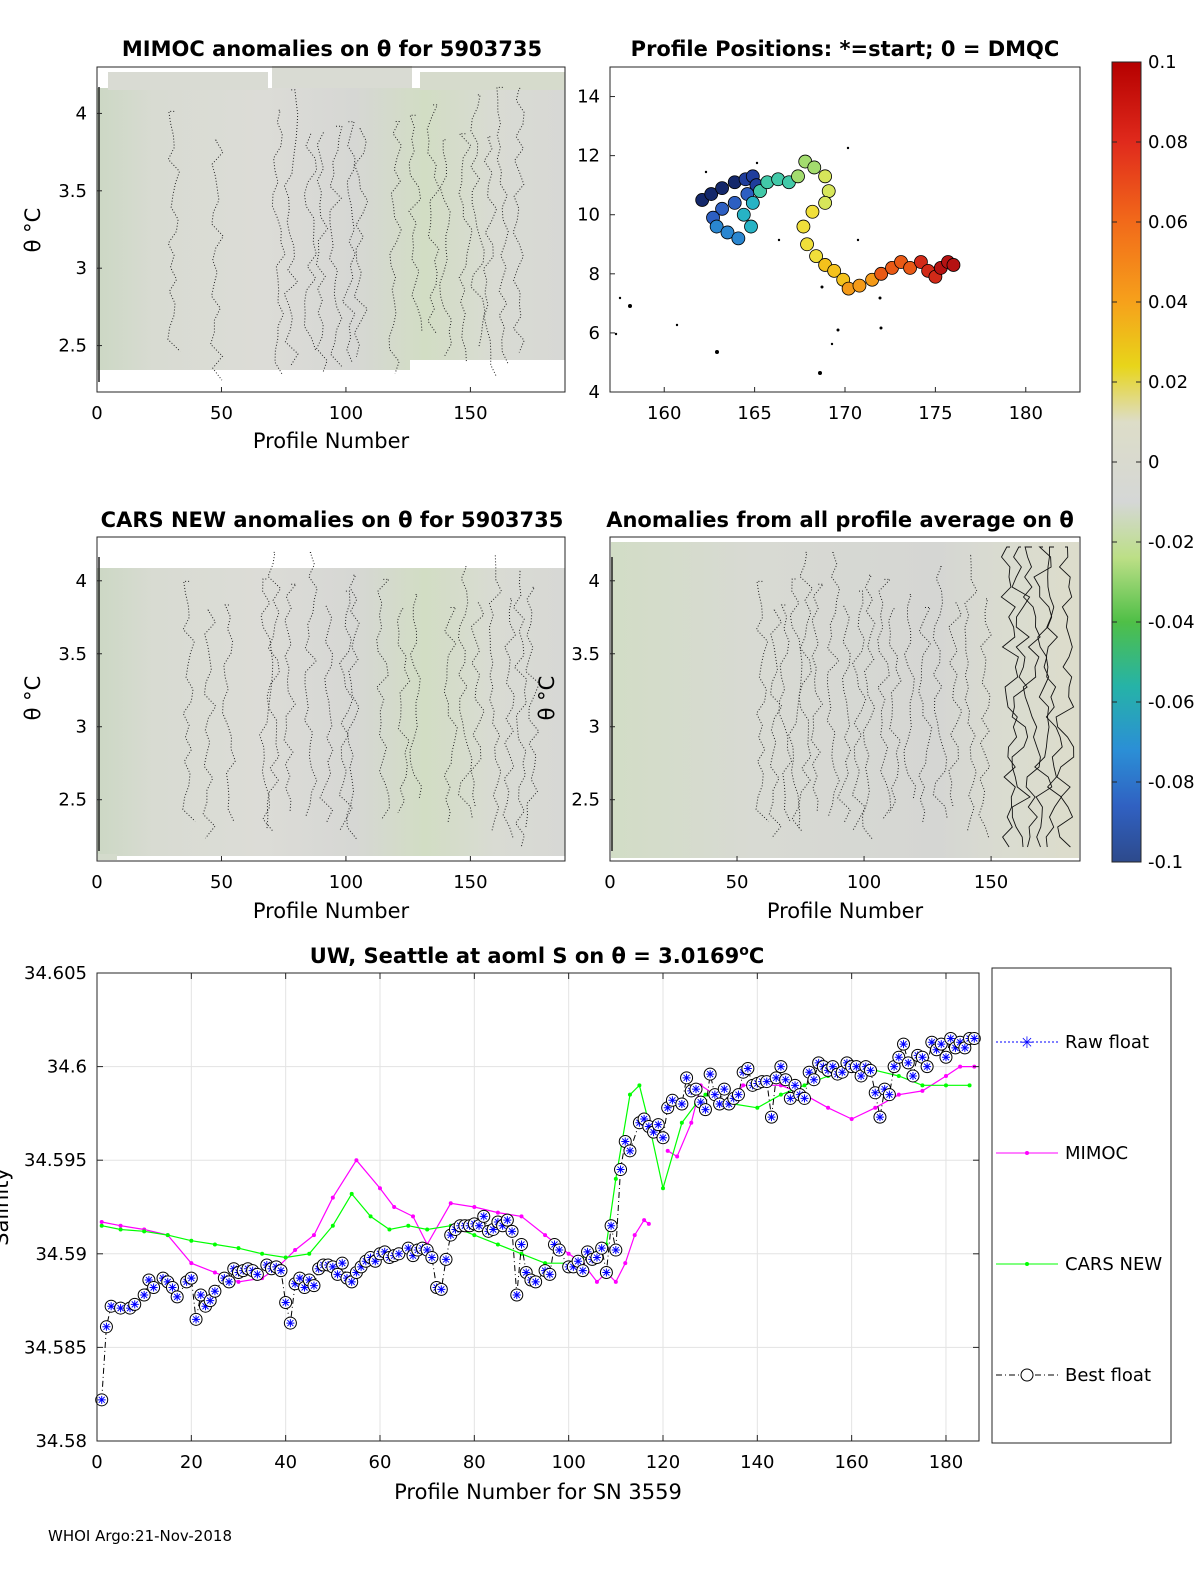  Describe the element at coordinates (331, 441) in the screenshot. I see `mimoc-xlabel: Profile Number` at that location.